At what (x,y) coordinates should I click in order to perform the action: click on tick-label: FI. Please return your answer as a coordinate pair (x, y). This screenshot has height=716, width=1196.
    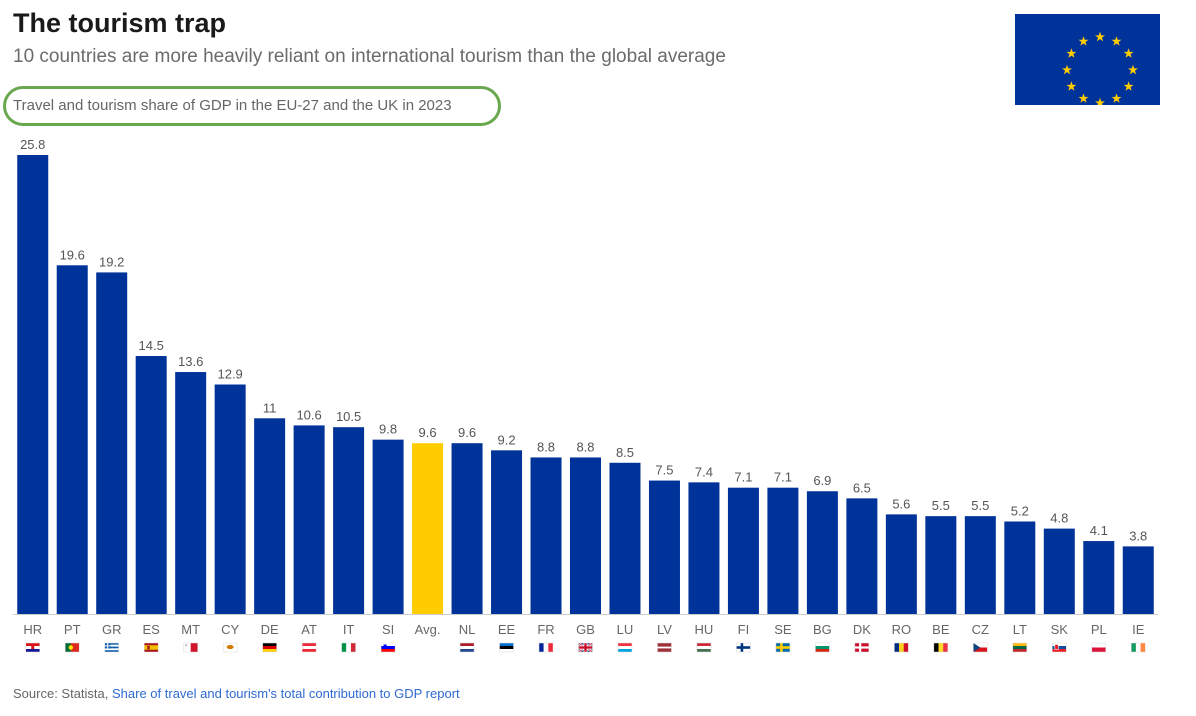
    Looking at the image, I should click on (744, 629).